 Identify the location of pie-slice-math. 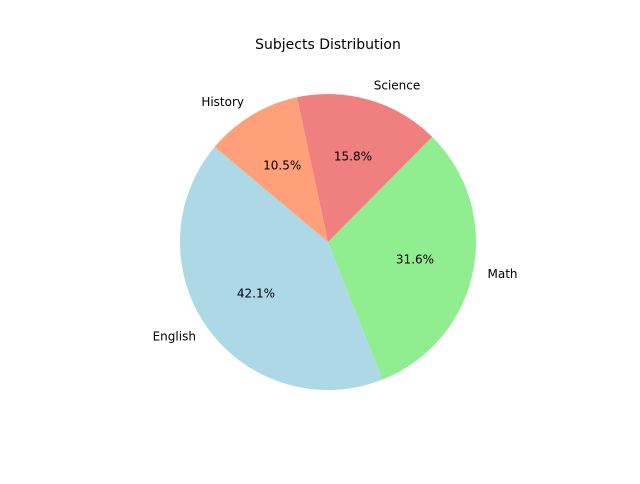
(402, 258).